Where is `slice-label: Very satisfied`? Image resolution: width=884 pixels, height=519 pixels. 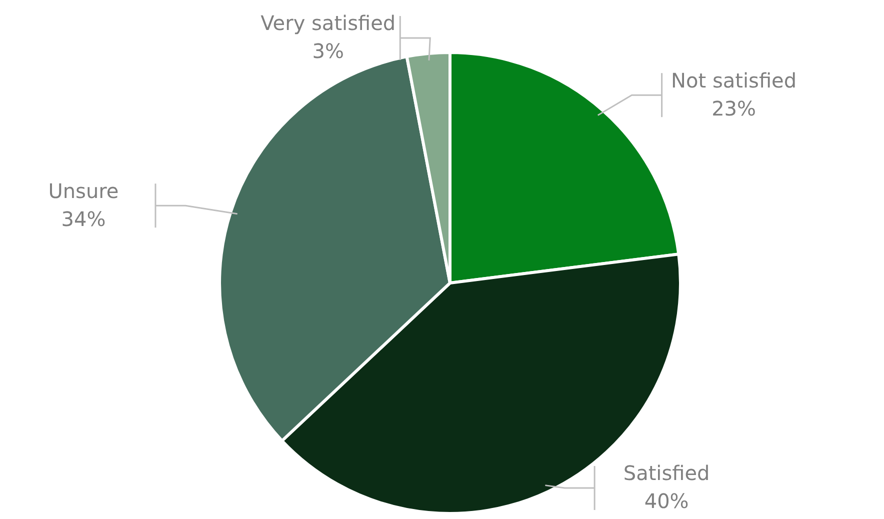
slice-label: Very satisfied is located at coordinates (328, 23).